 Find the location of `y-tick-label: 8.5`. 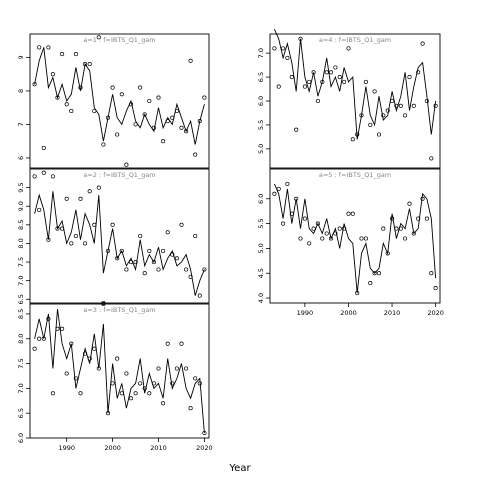

y-tick-label: 8.5 is located at coordinates (21, 225).